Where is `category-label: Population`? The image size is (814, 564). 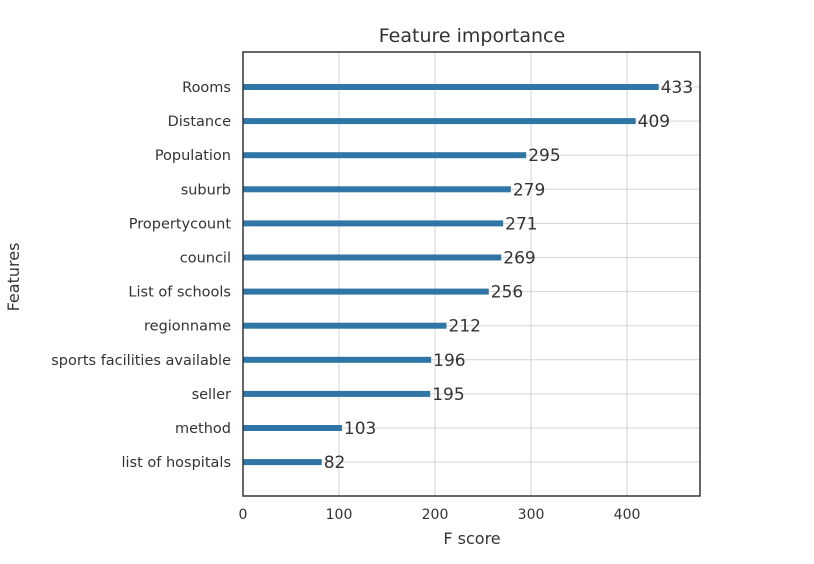 category-label: Population is located at coordinates (193, 156).